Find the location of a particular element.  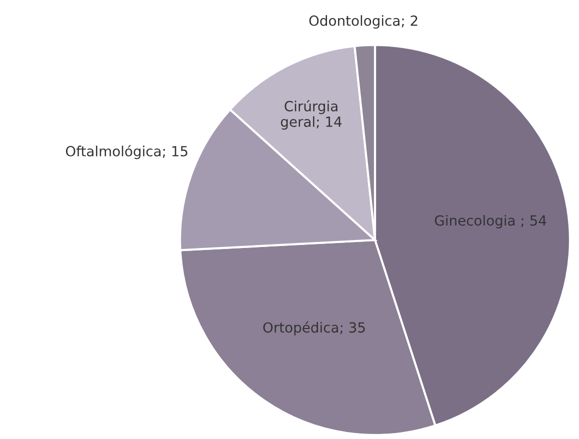

slice-label: Odontologica; 2 is located at coordinates (363, 22).